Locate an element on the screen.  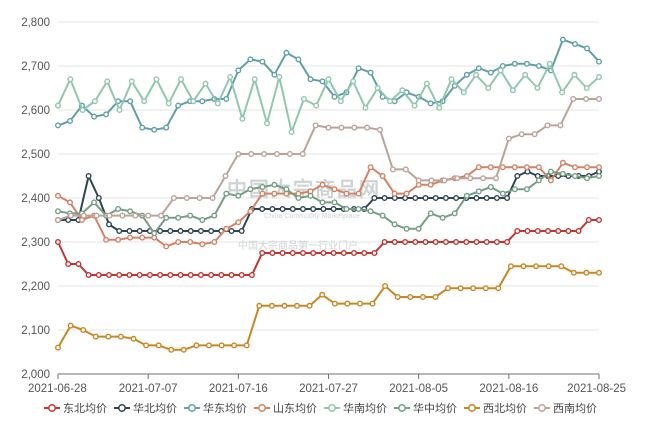
x-tick-label: 2021-07-07 is located at coordinates (148, 389).